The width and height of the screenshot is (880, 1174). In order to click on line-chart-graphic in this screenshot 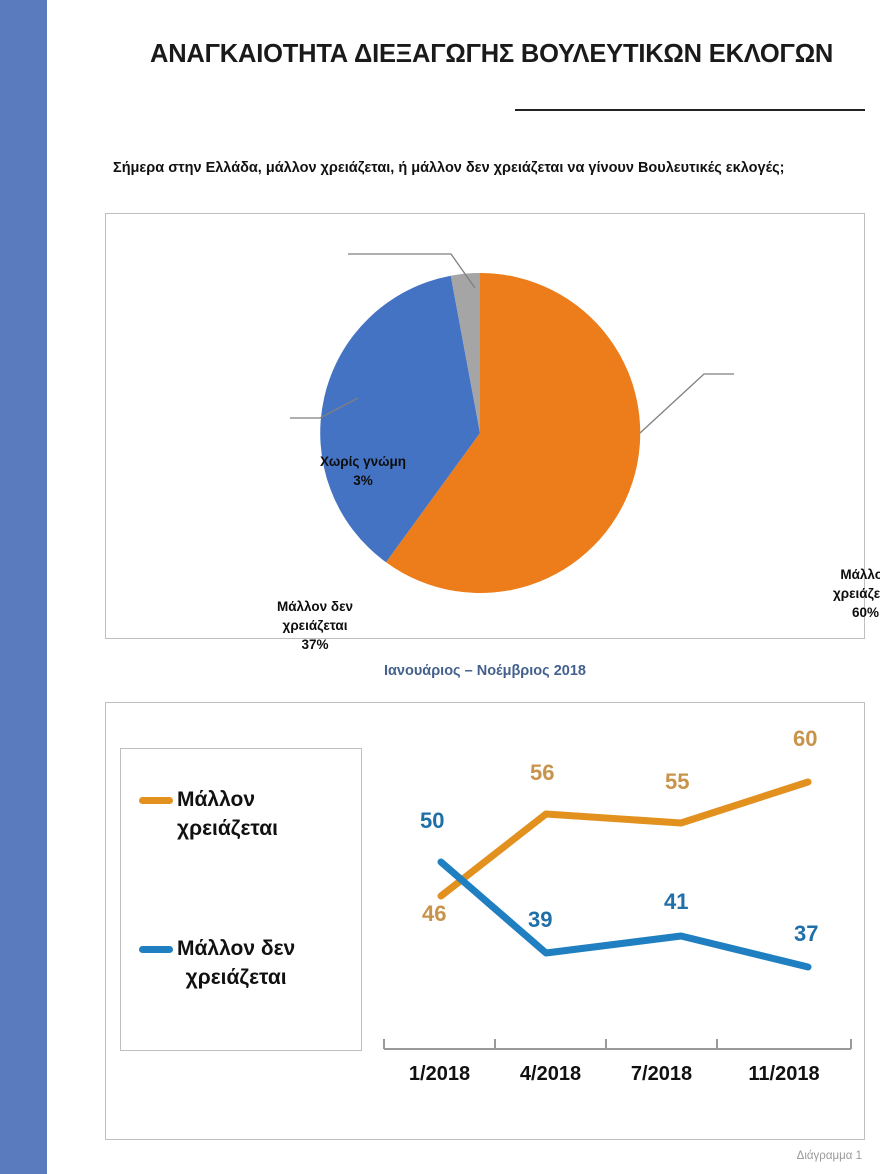, I will do `click(617, 914)`.